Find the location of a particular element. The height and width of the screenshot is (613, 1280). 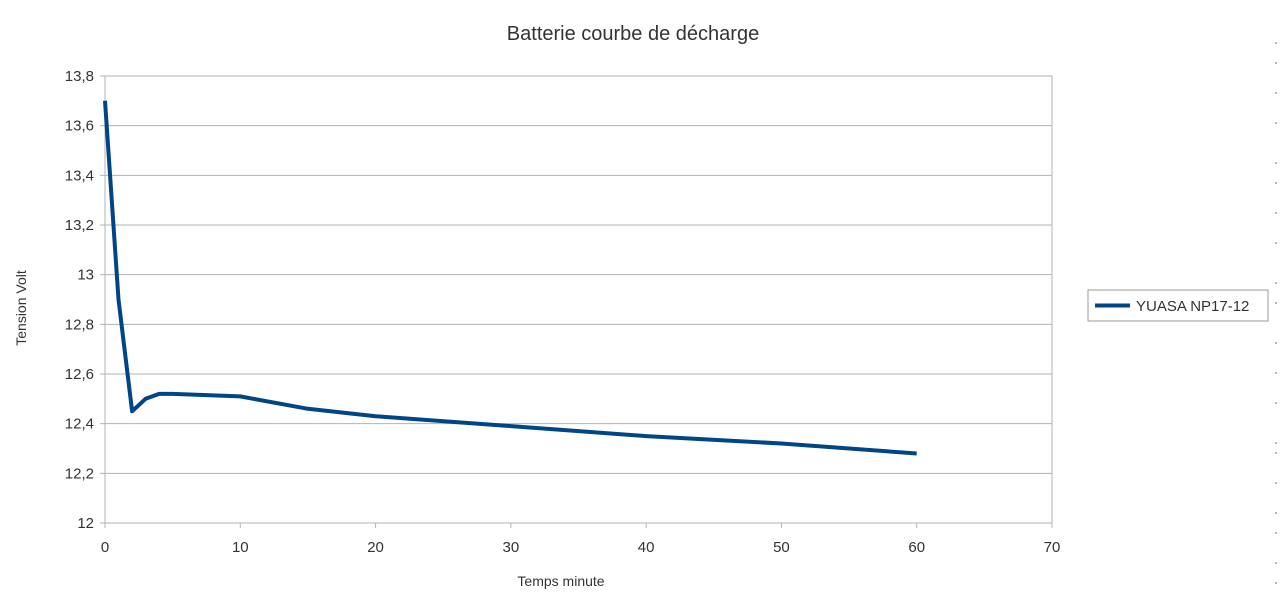

y-tick-label: 12,8 is located at coordinates (79, 324).